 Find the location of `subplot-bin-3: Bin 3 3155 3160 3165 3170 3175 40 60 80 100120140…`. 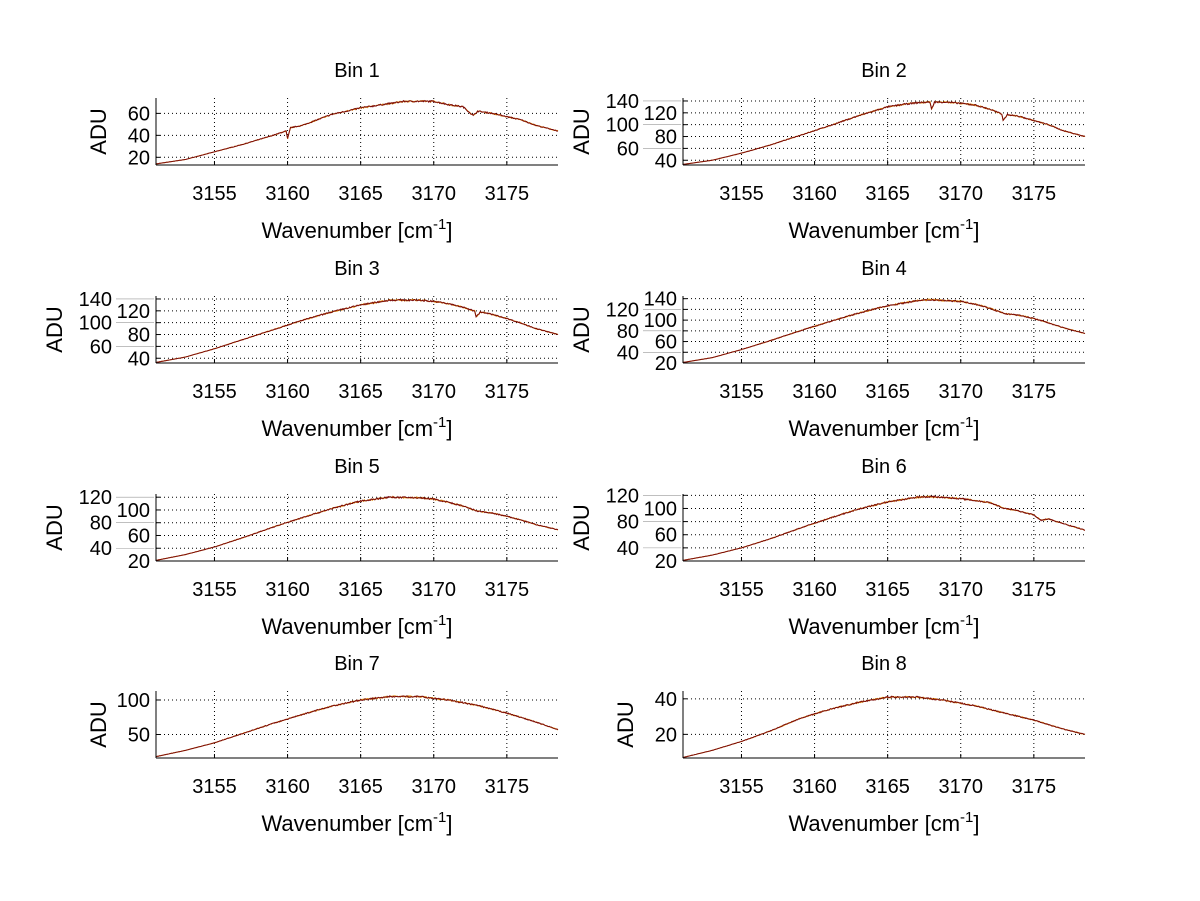

subplot-bin-3: Bin 3 3155 3160 3165 3170 3175 40 60 80 100120140… is located at coordinates (300, 349).